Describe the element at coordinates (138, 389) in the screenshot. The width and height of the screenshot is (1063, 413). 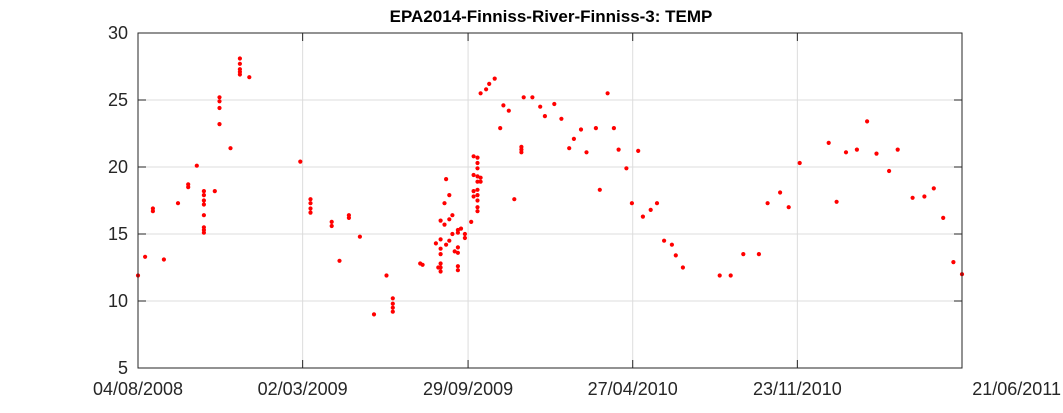
I see `x-tick-label: 04/08/2008` at that location.